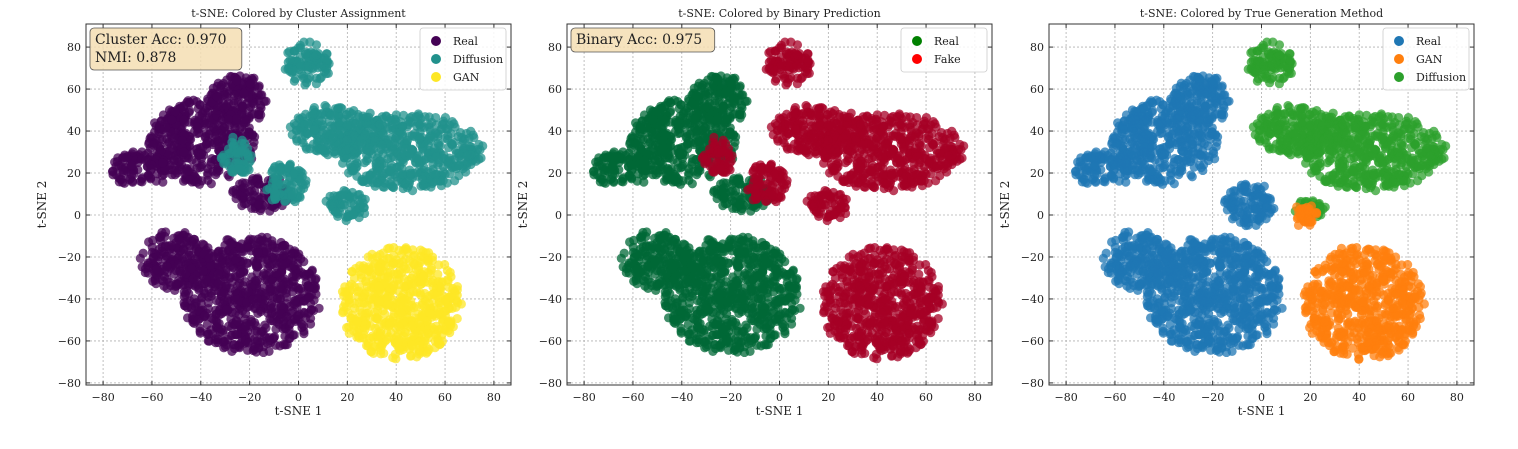 The width and height of the screenshot is (1518, 449). I want to click on annotation-line: Cluster Acc: 0.970, so click(160, 40).